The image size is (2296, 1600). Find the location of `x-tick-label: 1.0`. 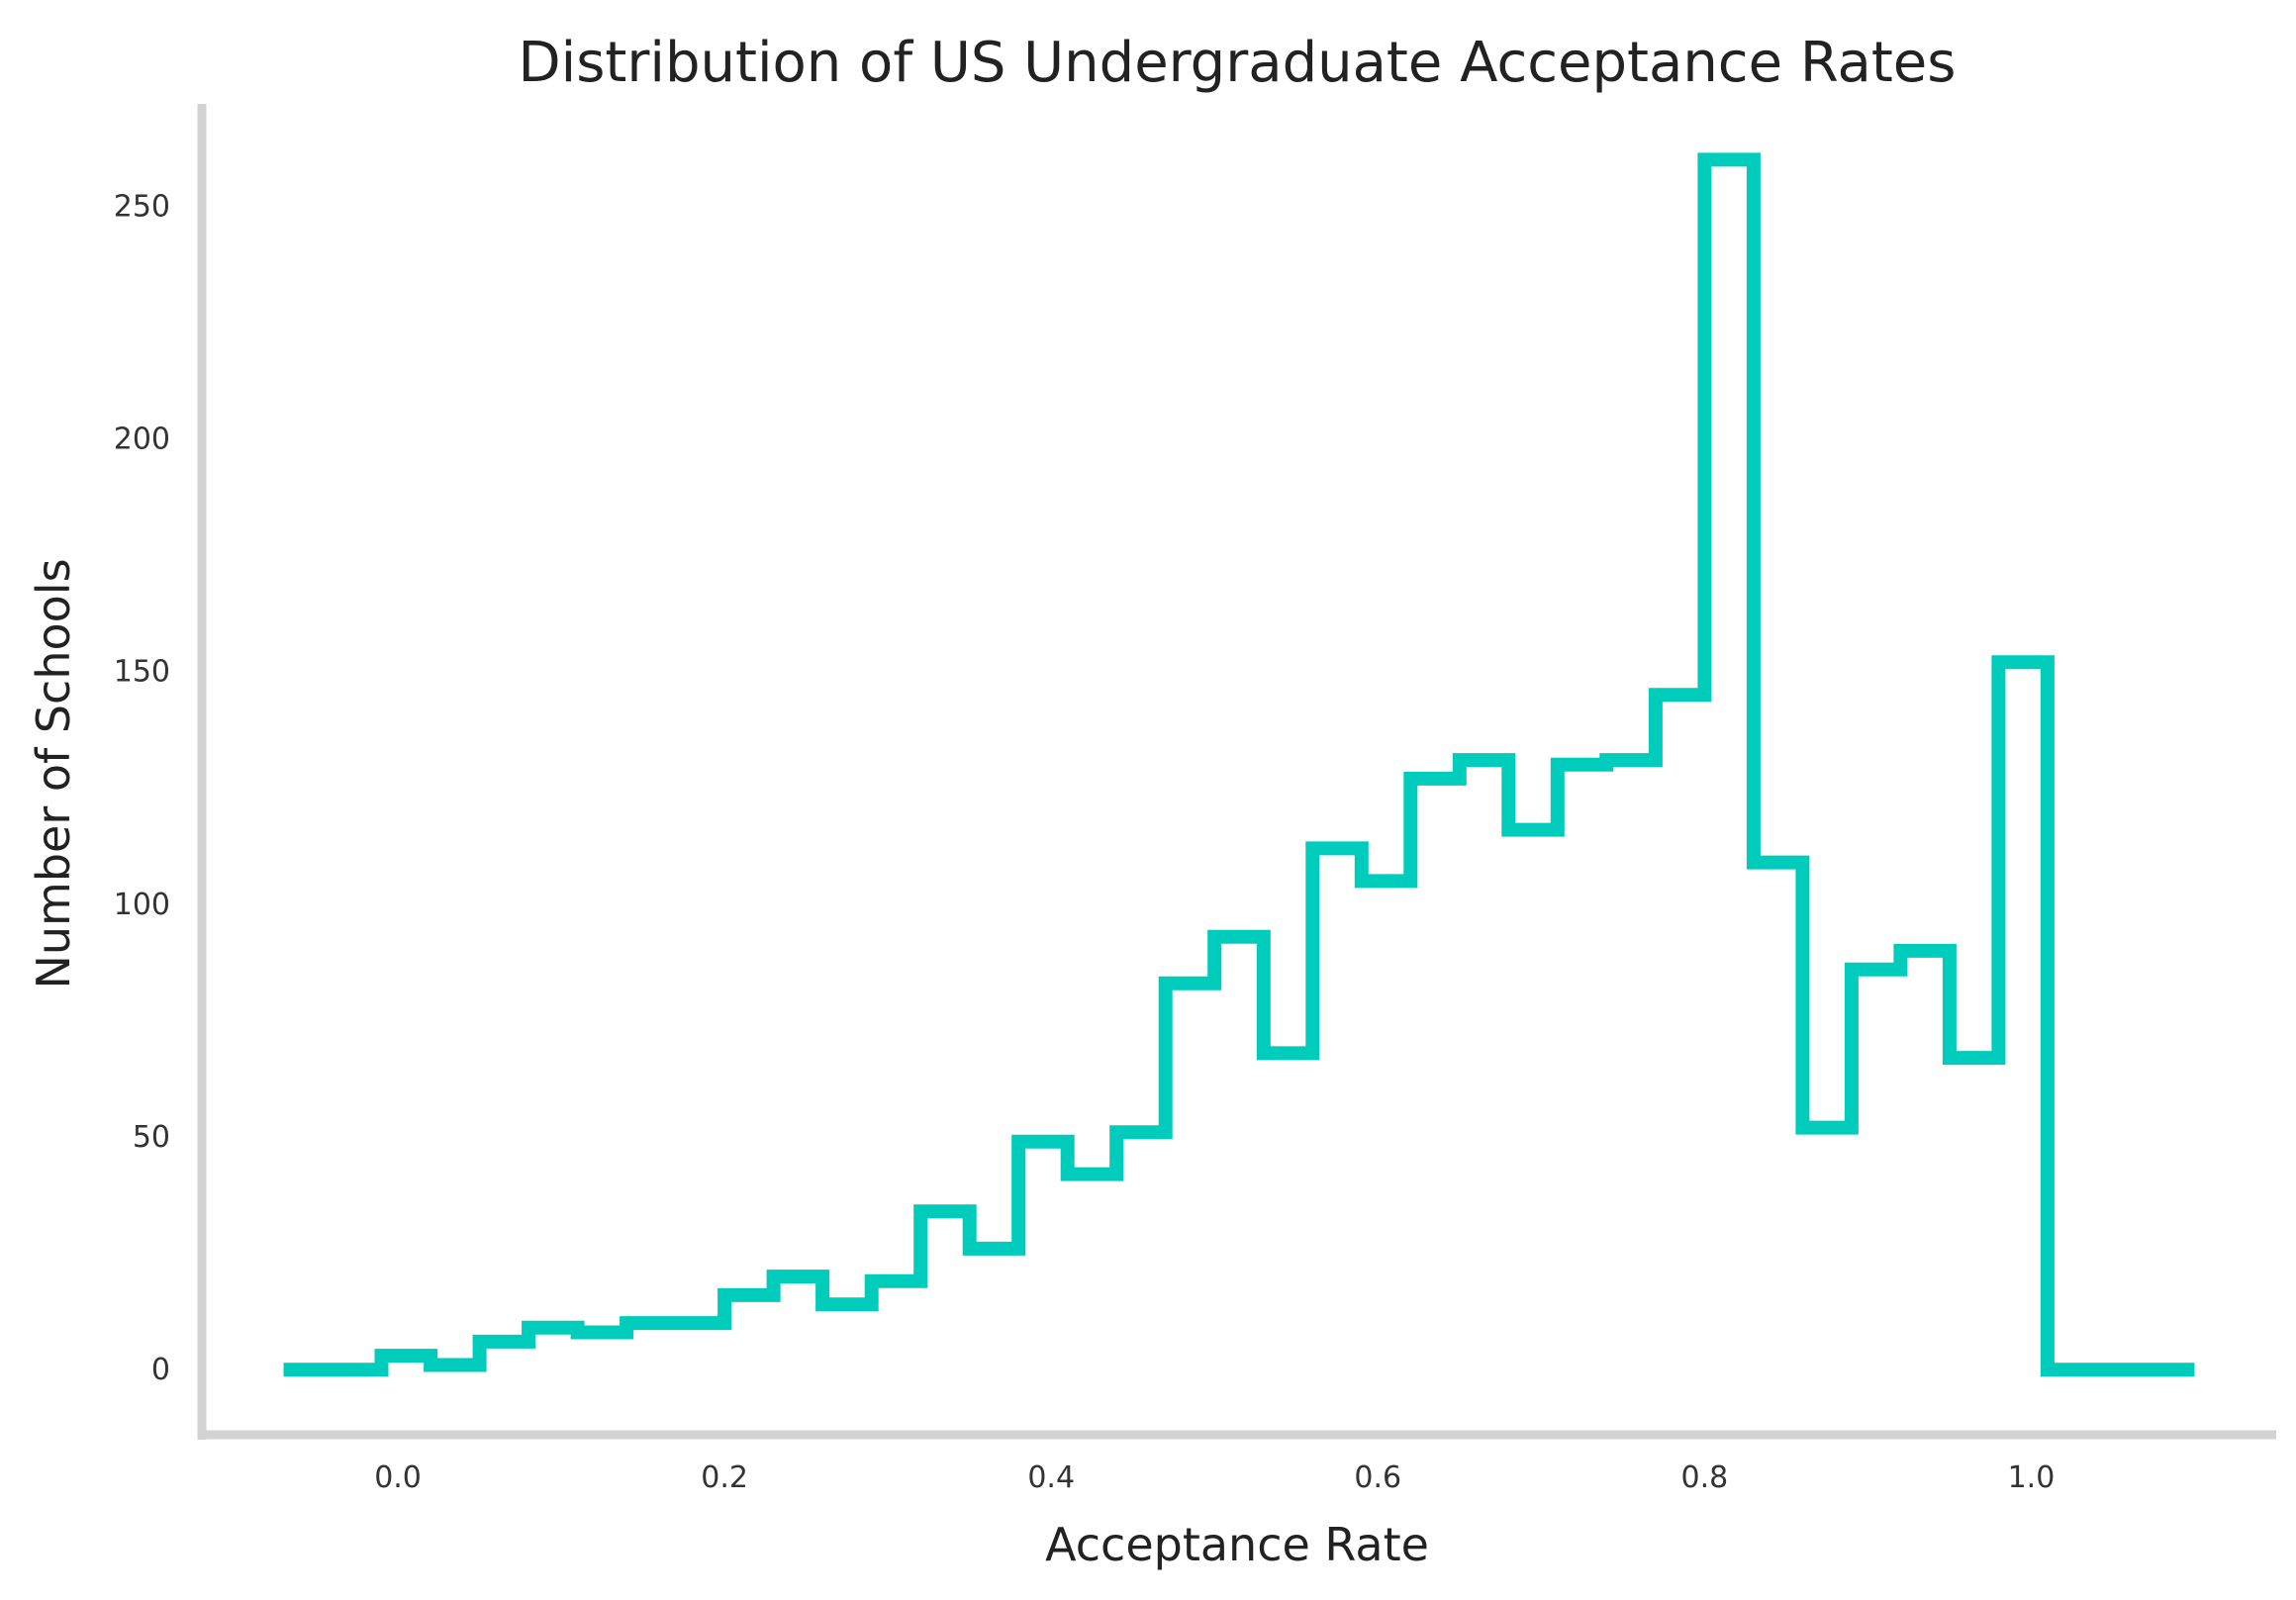

x-tick-label: 1.0 is located at coordinates (2032, 1478).